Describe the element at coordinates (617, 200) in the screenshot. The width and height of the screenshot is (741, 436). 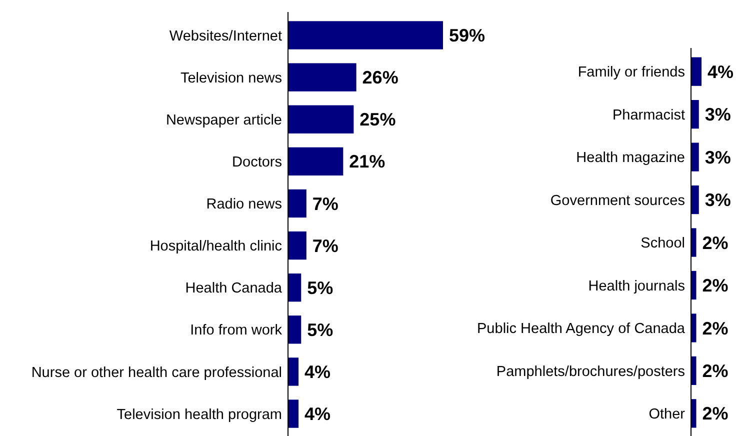
I see `y-tick-label: Government sources` at that location.